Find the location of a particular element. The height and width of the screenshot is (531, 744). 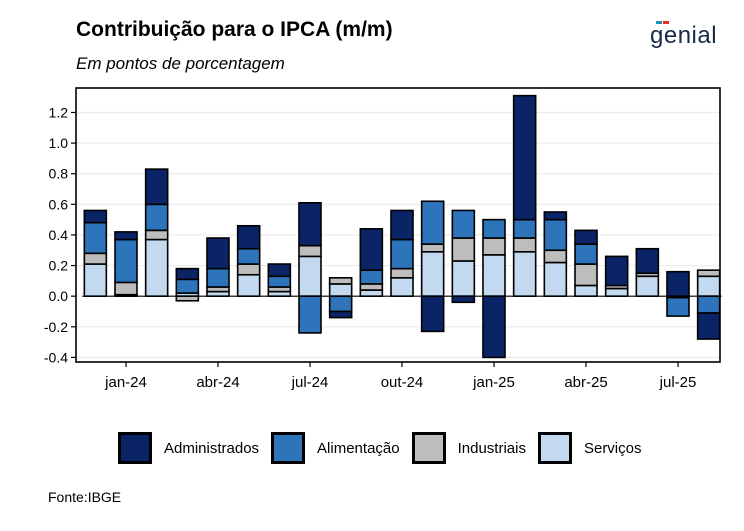

x-tick-label: jul-25 is located at coordinates (678, 382).